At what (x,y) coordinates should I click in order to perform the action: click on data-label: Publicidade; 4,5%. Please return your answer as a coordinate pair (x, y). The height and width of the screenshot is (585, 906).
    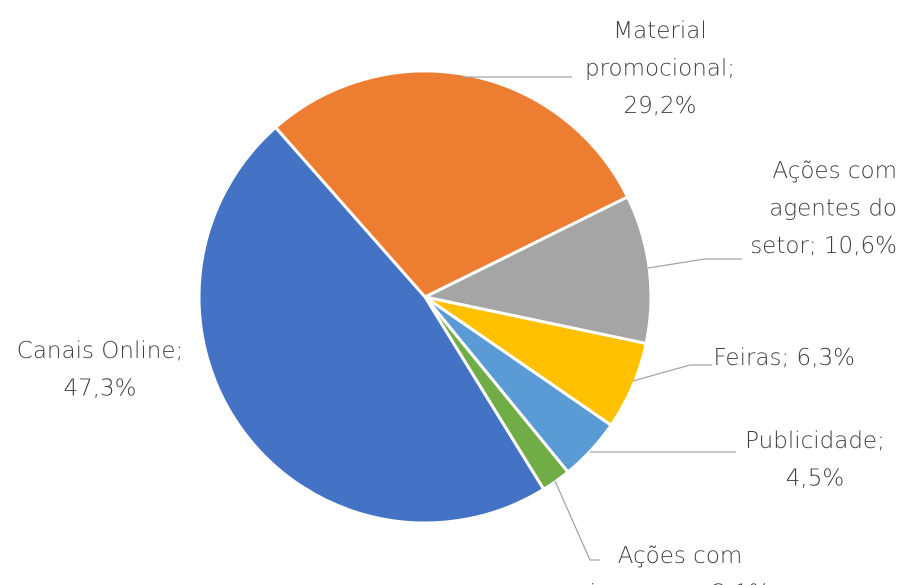
    Looking at the image, I should click on (815, 460).